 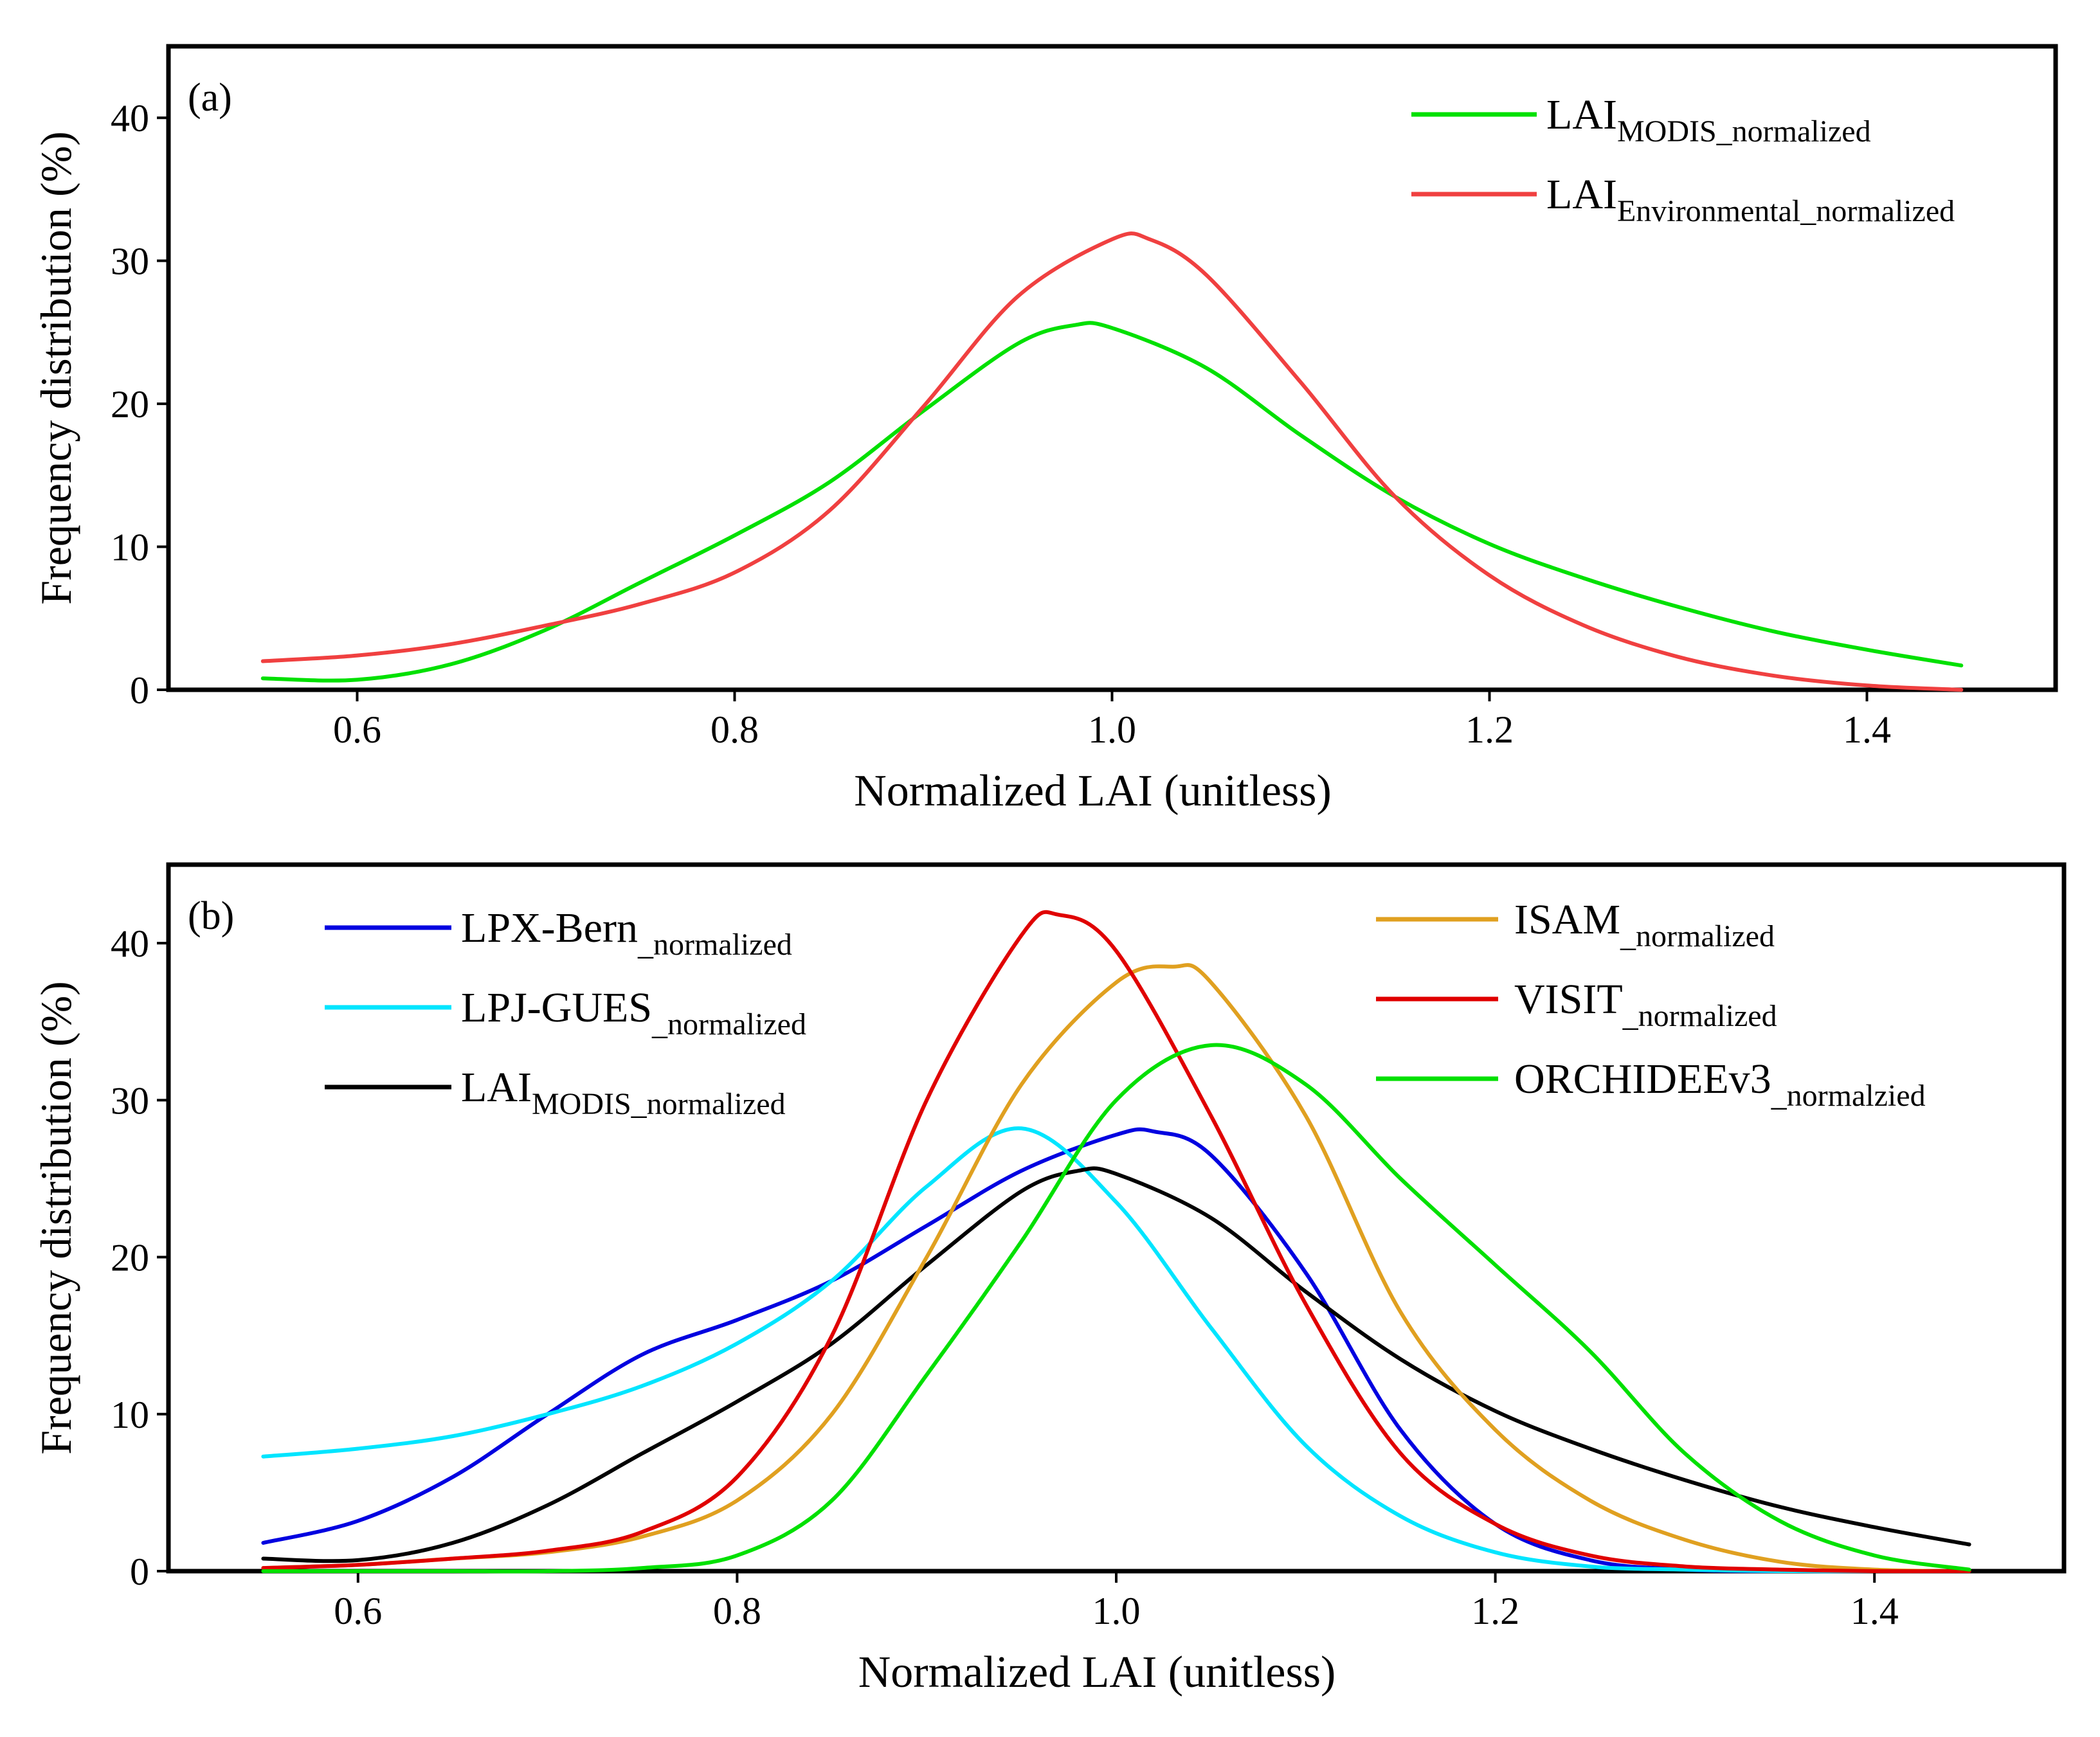 What do you see at coordinates (1751, 199) in the screenshot?
I see `legend-label-laienvironmental-normalized: LAIEnvironmental_normalized` at bounding box center [1751, 199].